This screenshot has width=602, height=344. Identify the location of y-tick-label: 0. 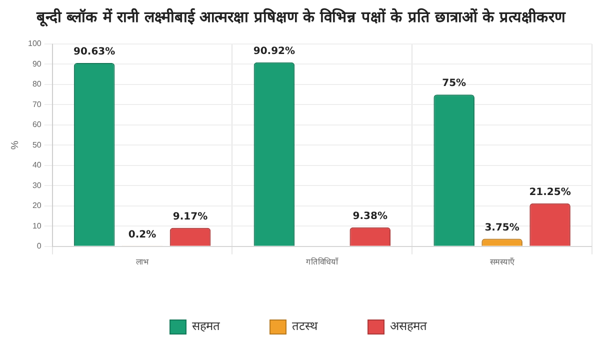
(39, 246).